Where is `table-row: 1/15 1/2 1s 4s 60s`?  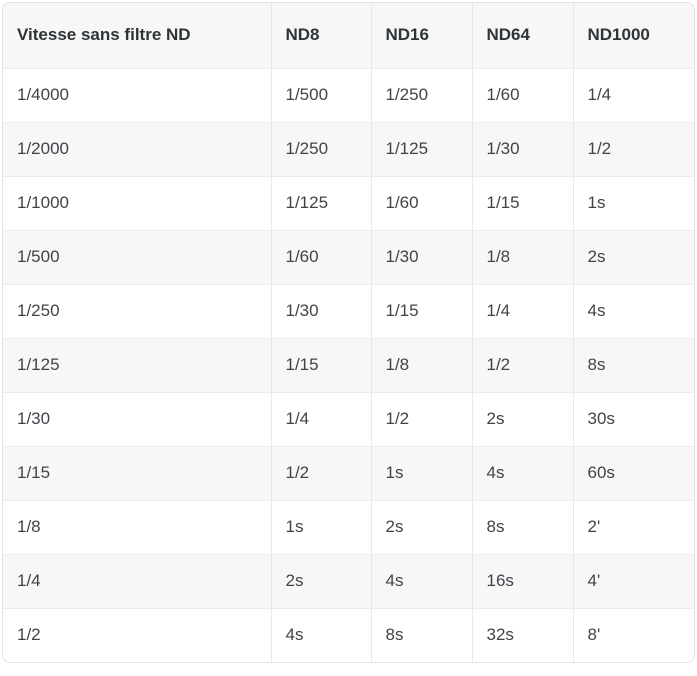
table-row: 1/15 1/2 1s 4s 60s is located at coordinates (348, 473).